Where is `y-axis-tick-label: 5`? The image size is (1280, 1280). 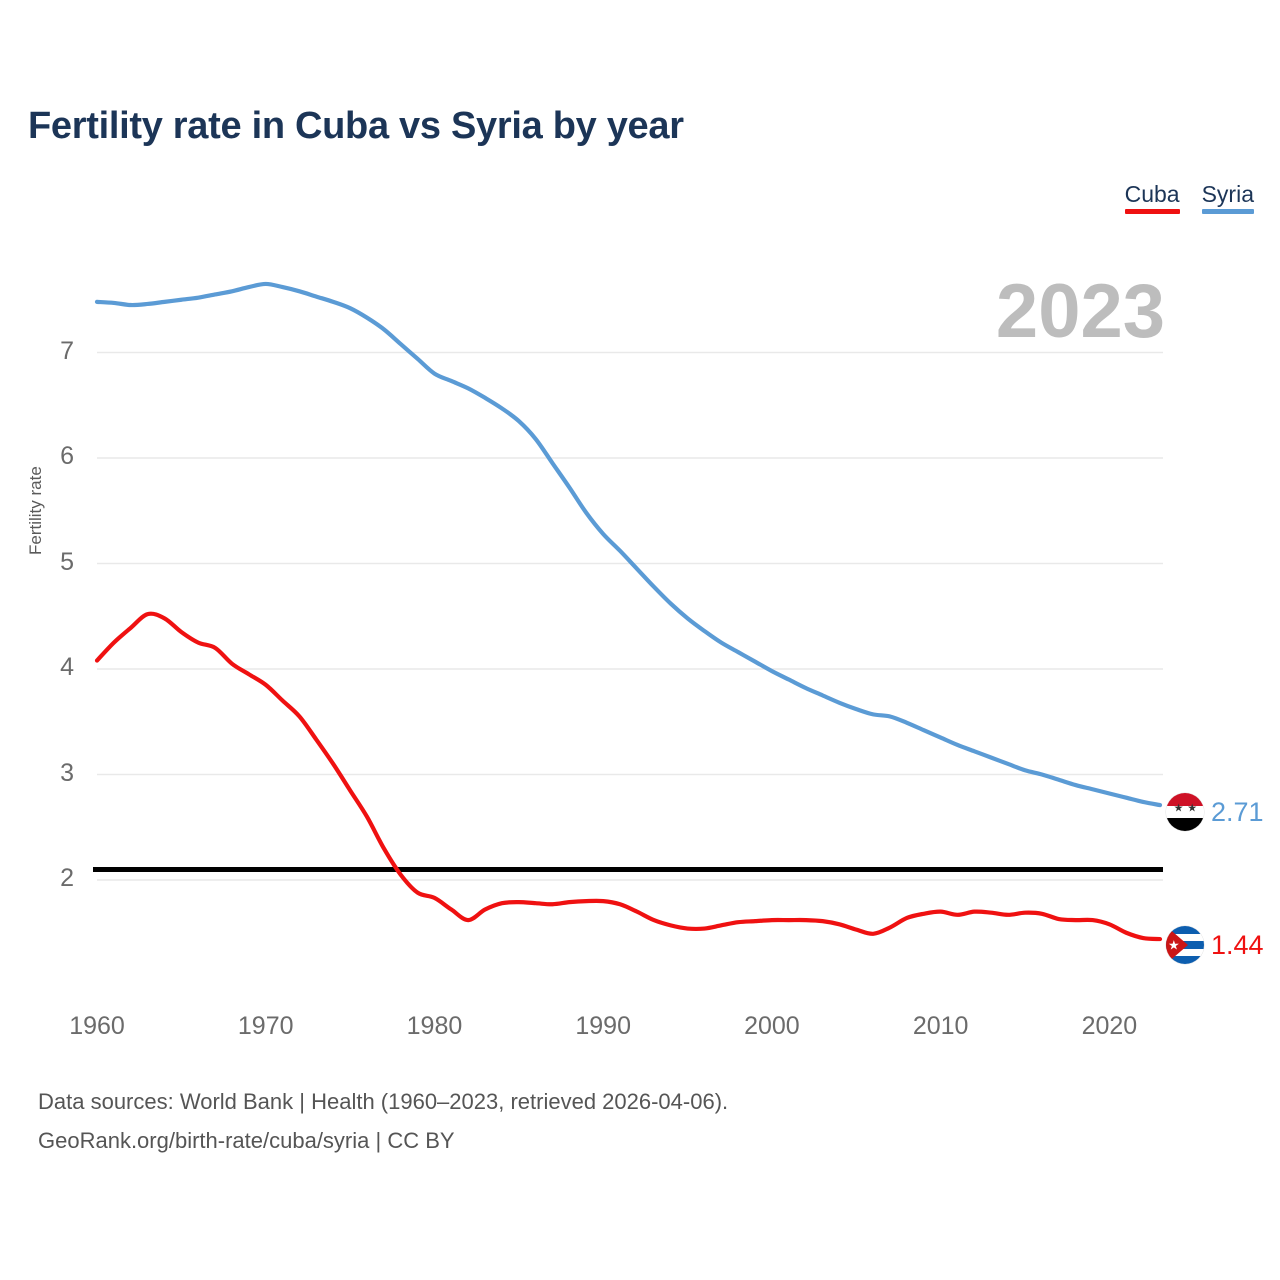 y-axis-tick-label: 5 is located at coordinates (67, 561).